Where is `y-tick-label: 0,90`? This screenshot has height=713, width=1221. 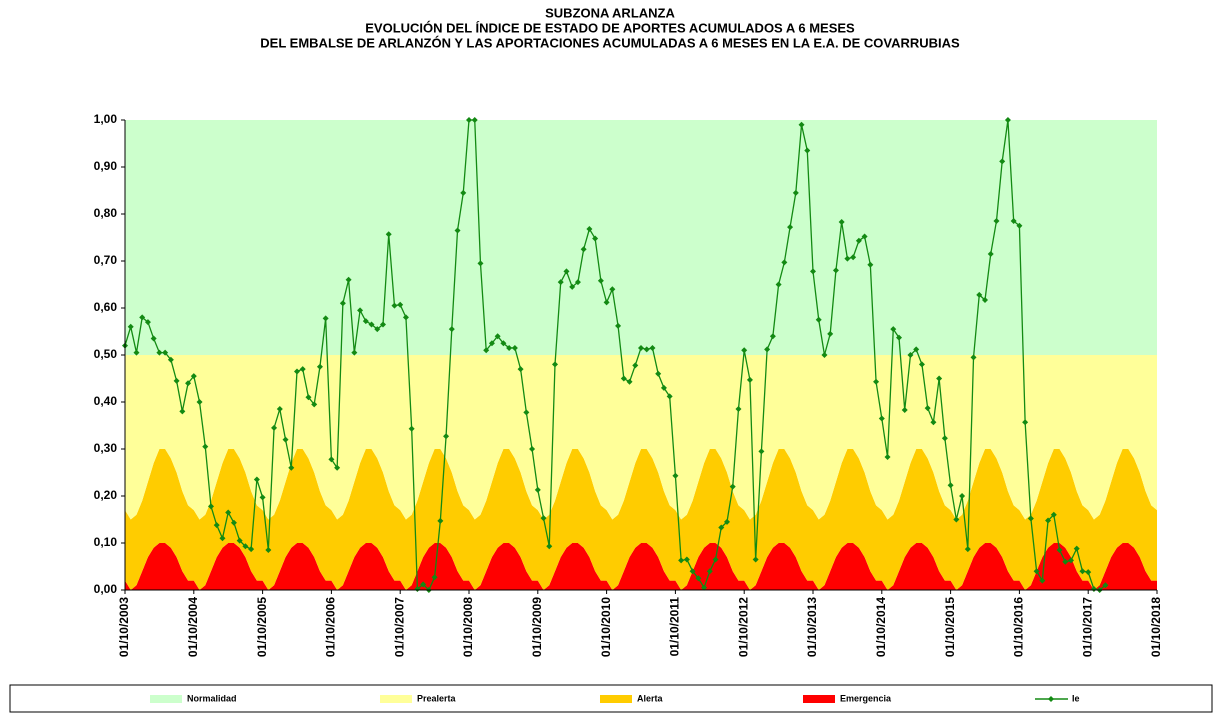 y-tick-label: 0,90 is located at coordinates (106, 166).